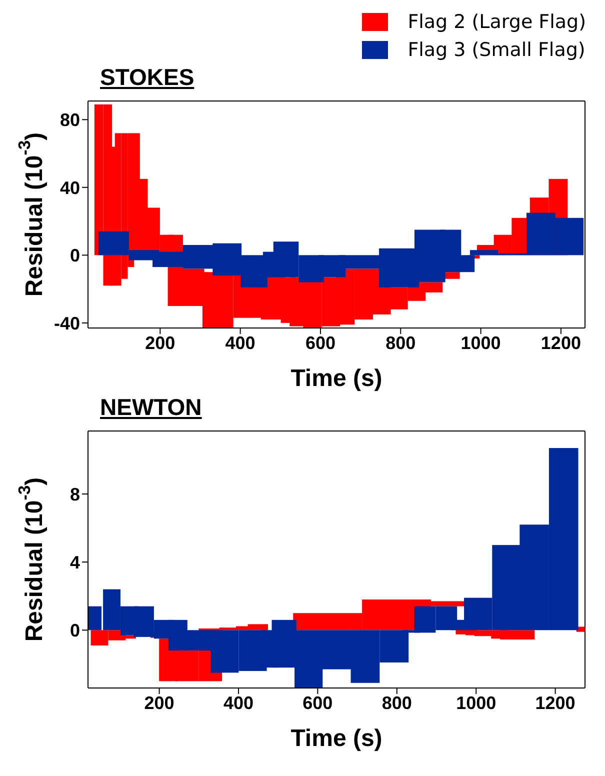 Image resolution: width=605 pixels, height=776 pixels. What do you see at coordinates (148, 78) in the screenshot?
I see `chart-title: STOKES` at bounding box center [148, 78].